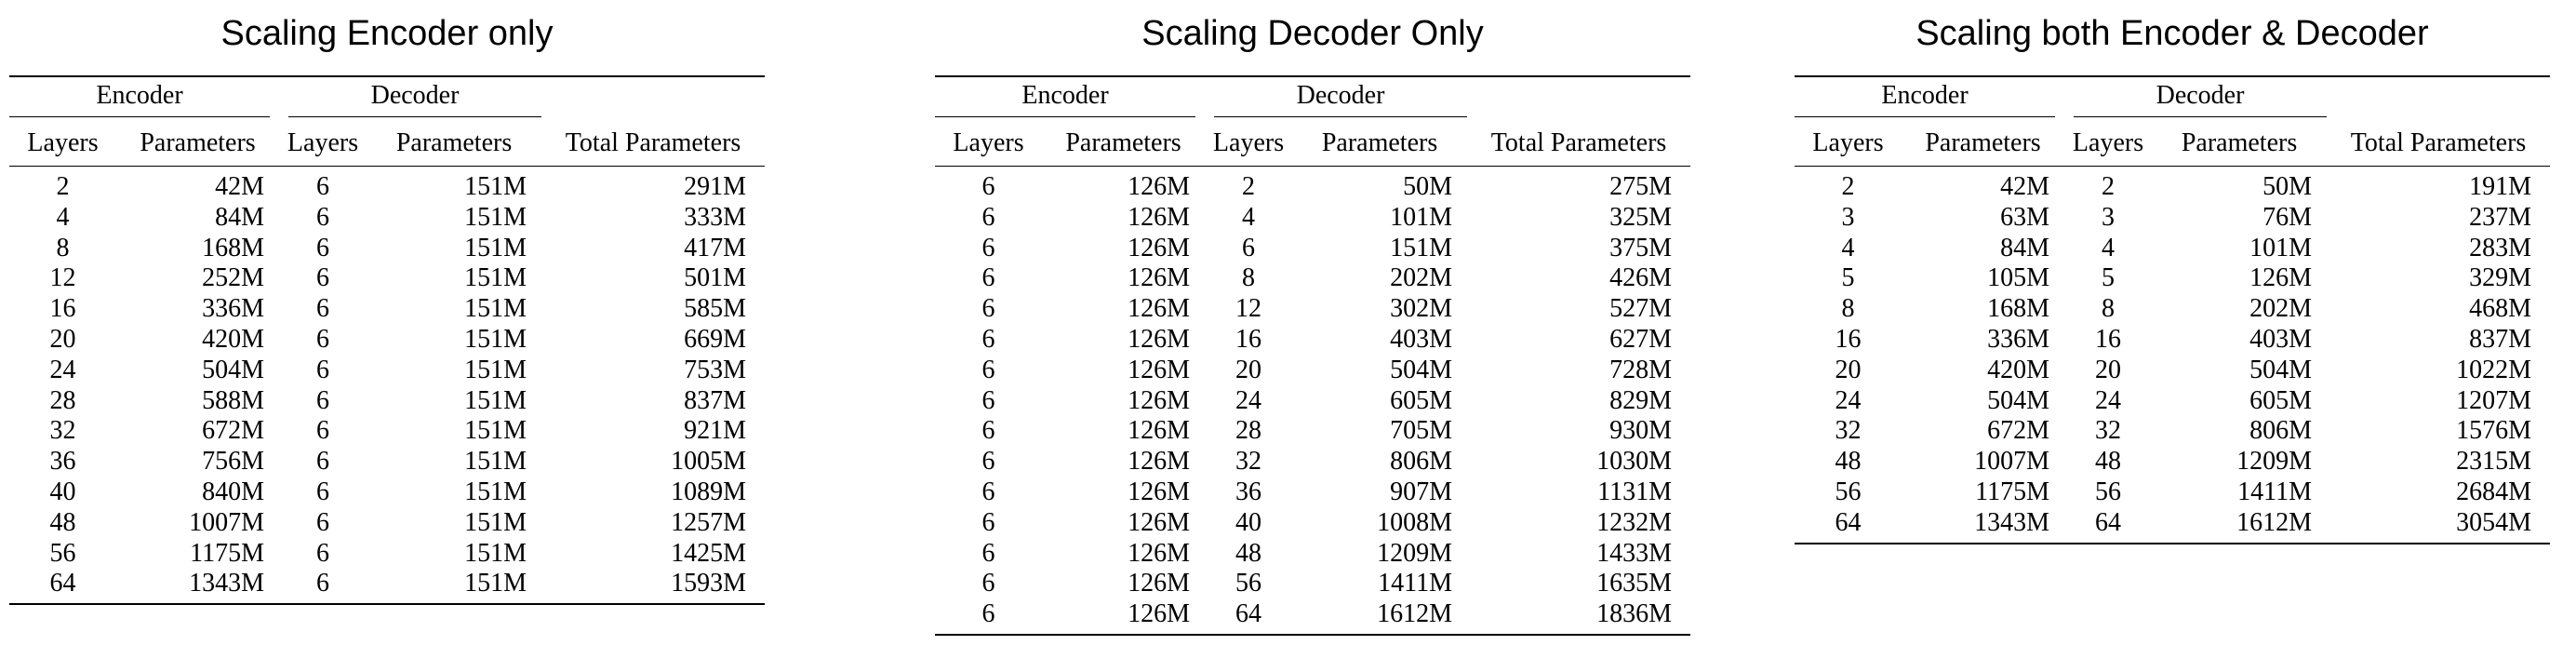  Describe the element at coordinates (233, 369) in the screenshot. I see `encoder-parameters-cell: 504M` at that location.